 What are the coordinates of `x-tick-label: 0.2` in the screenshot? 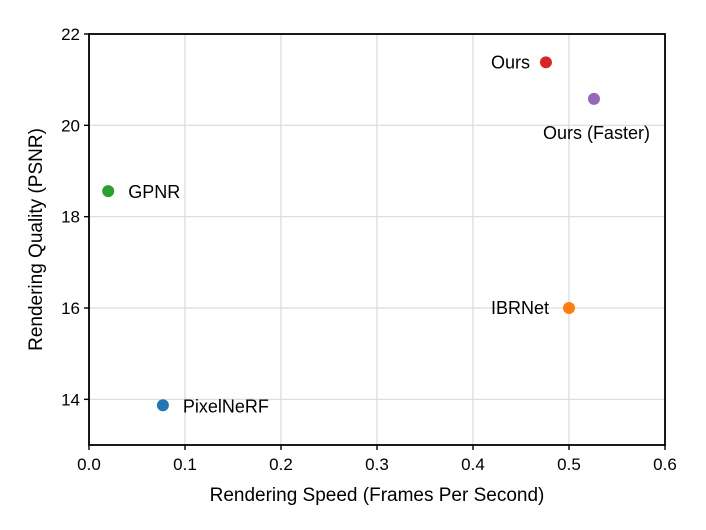 It's located at (281, 464).